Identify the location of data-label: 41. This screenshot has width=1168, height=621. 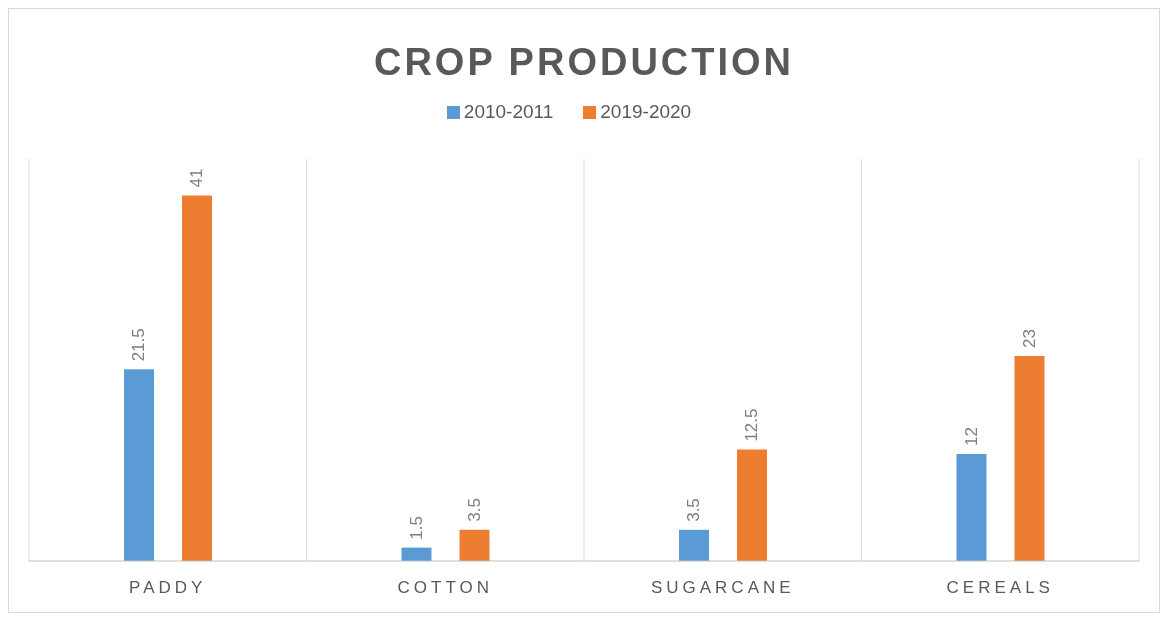
(197, 178).